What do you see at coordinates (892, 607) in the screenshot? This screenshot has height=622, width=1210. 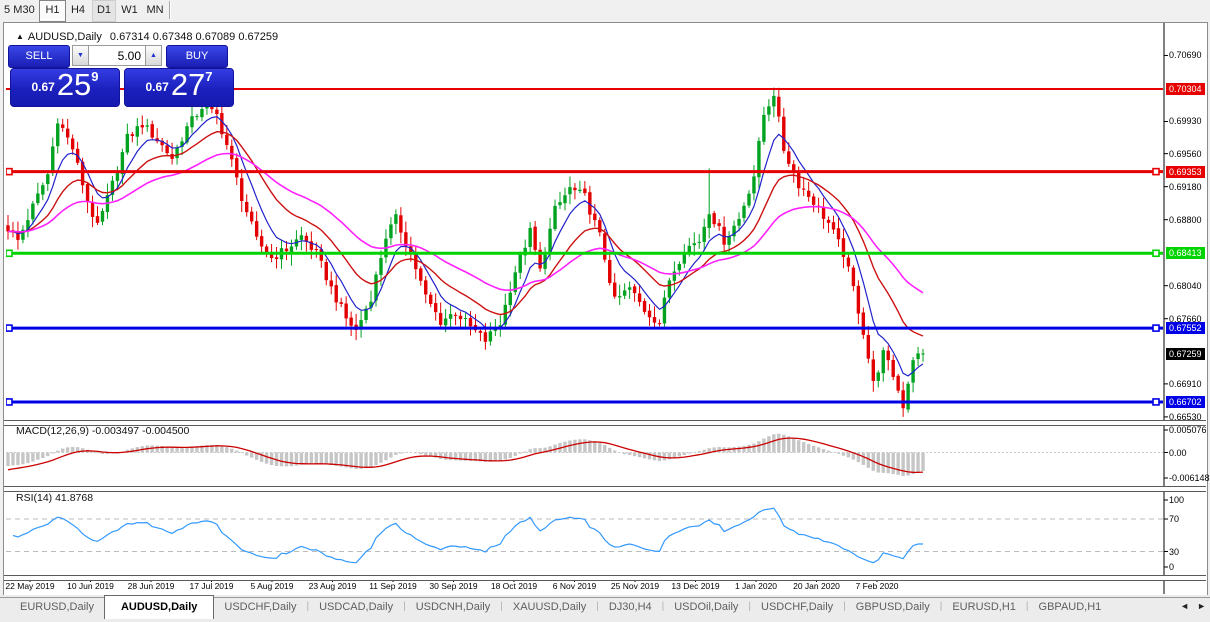 I see `chart-tab-gbpusd-daily: GBPUSD,Daily` at bounding box center [892, 607].